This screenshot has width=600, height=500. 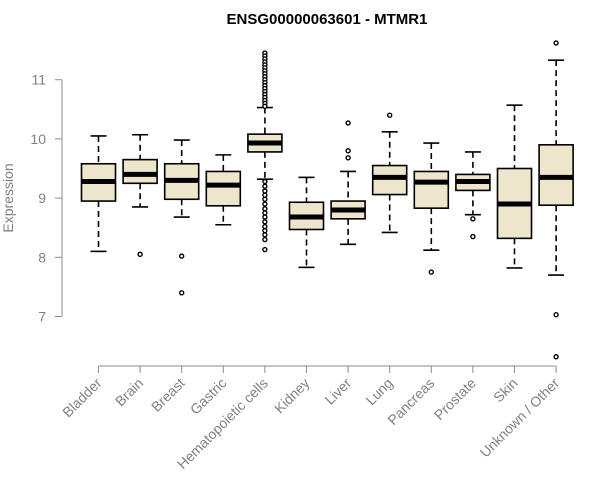 I want to click on box-group-kidney, so click(x=306, y=222).